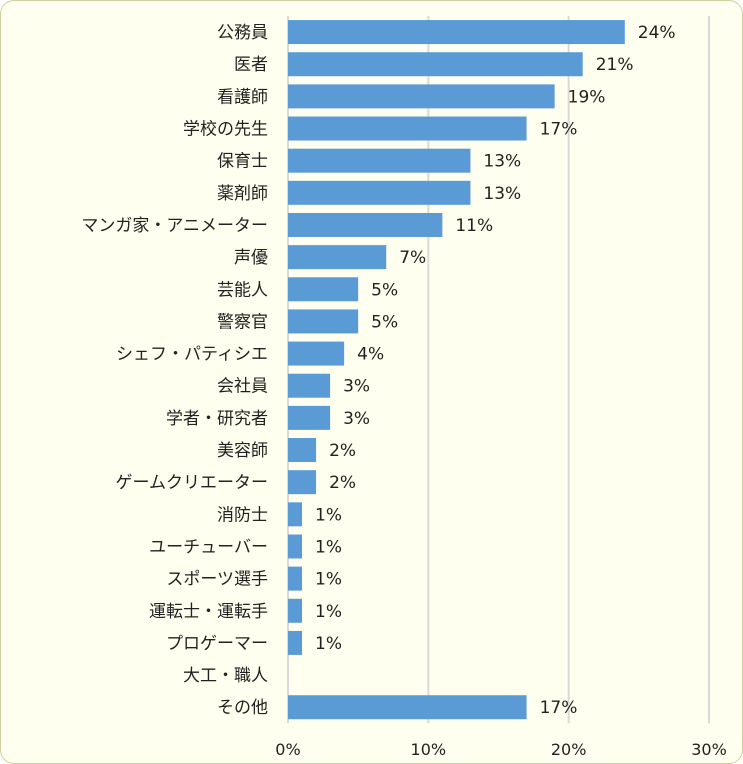 The height and width of the screenshot is (764, 743). I want to click on category-label-19: プロゲーマー, so click(217, 644).